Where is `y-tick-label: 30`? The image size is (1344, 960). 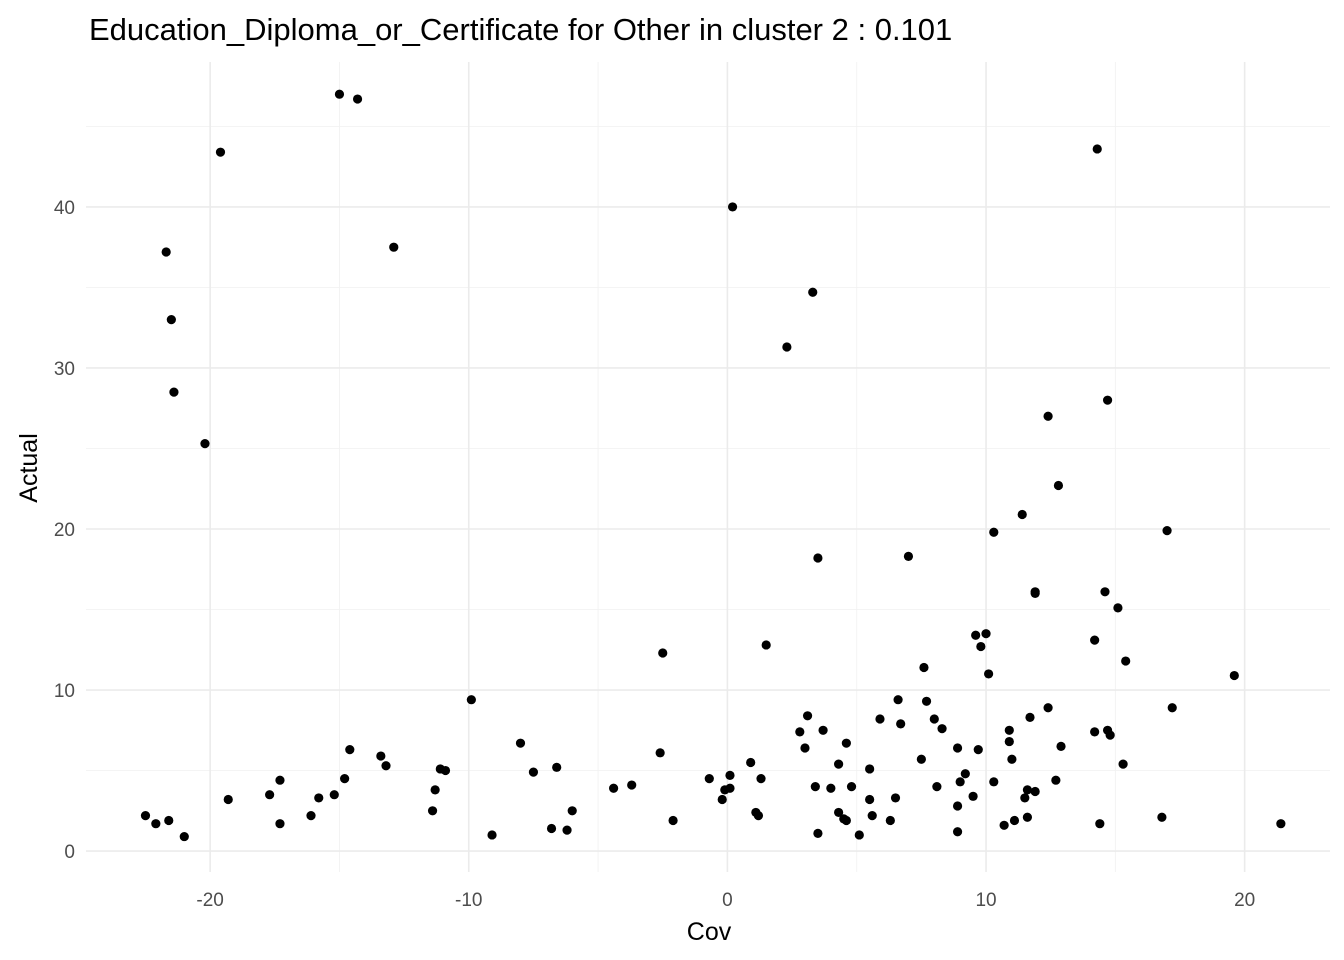
y-tick-label: 30 is located at coordinates (64, 369).